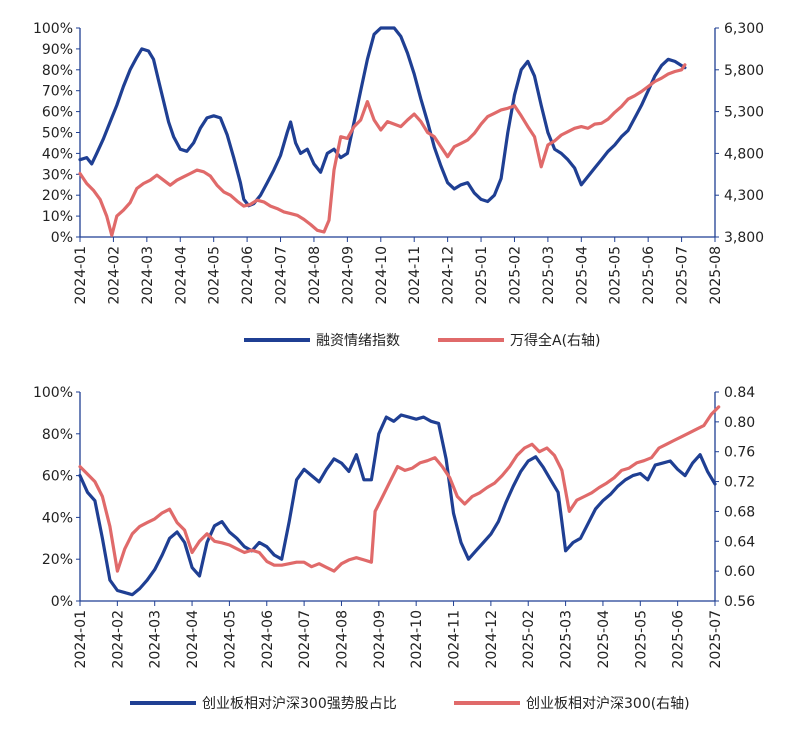  I want to click on y-right-tick-label: 0.64, so click(739, 542).